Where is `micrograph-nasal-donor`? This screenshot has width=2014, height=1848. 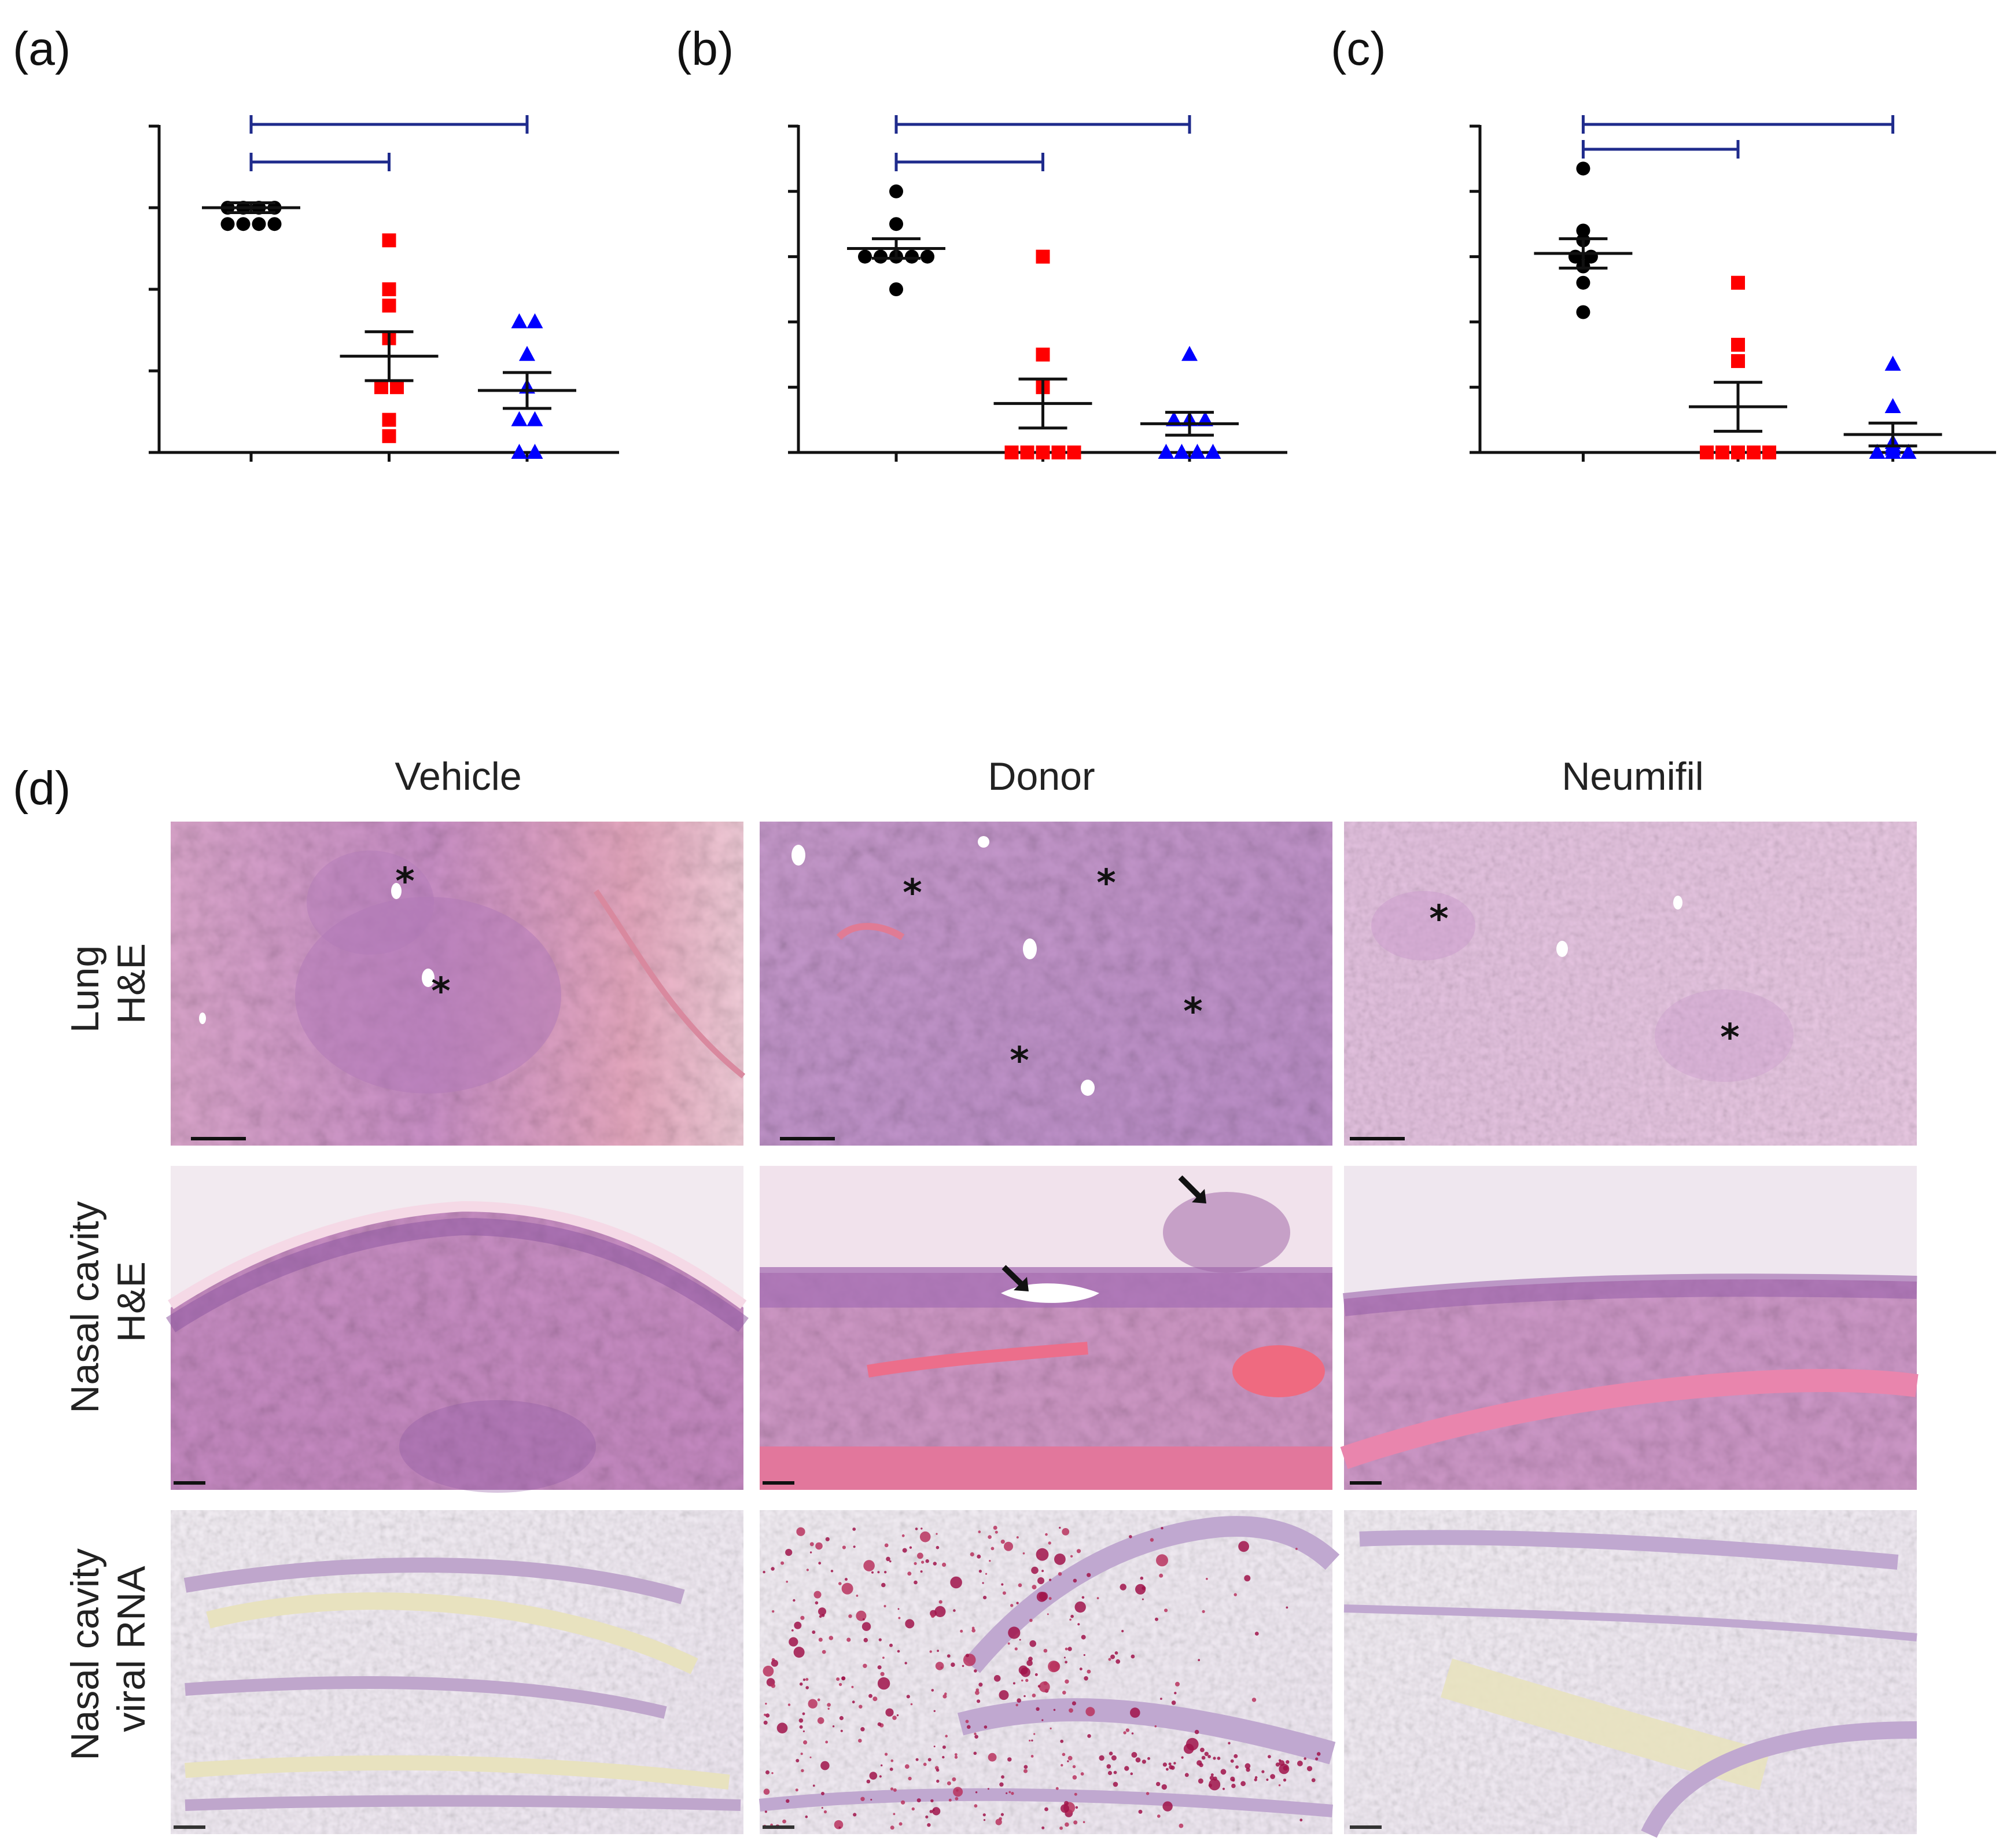
micrograph-nasal-donor is located at coordinates (1046, 1328).